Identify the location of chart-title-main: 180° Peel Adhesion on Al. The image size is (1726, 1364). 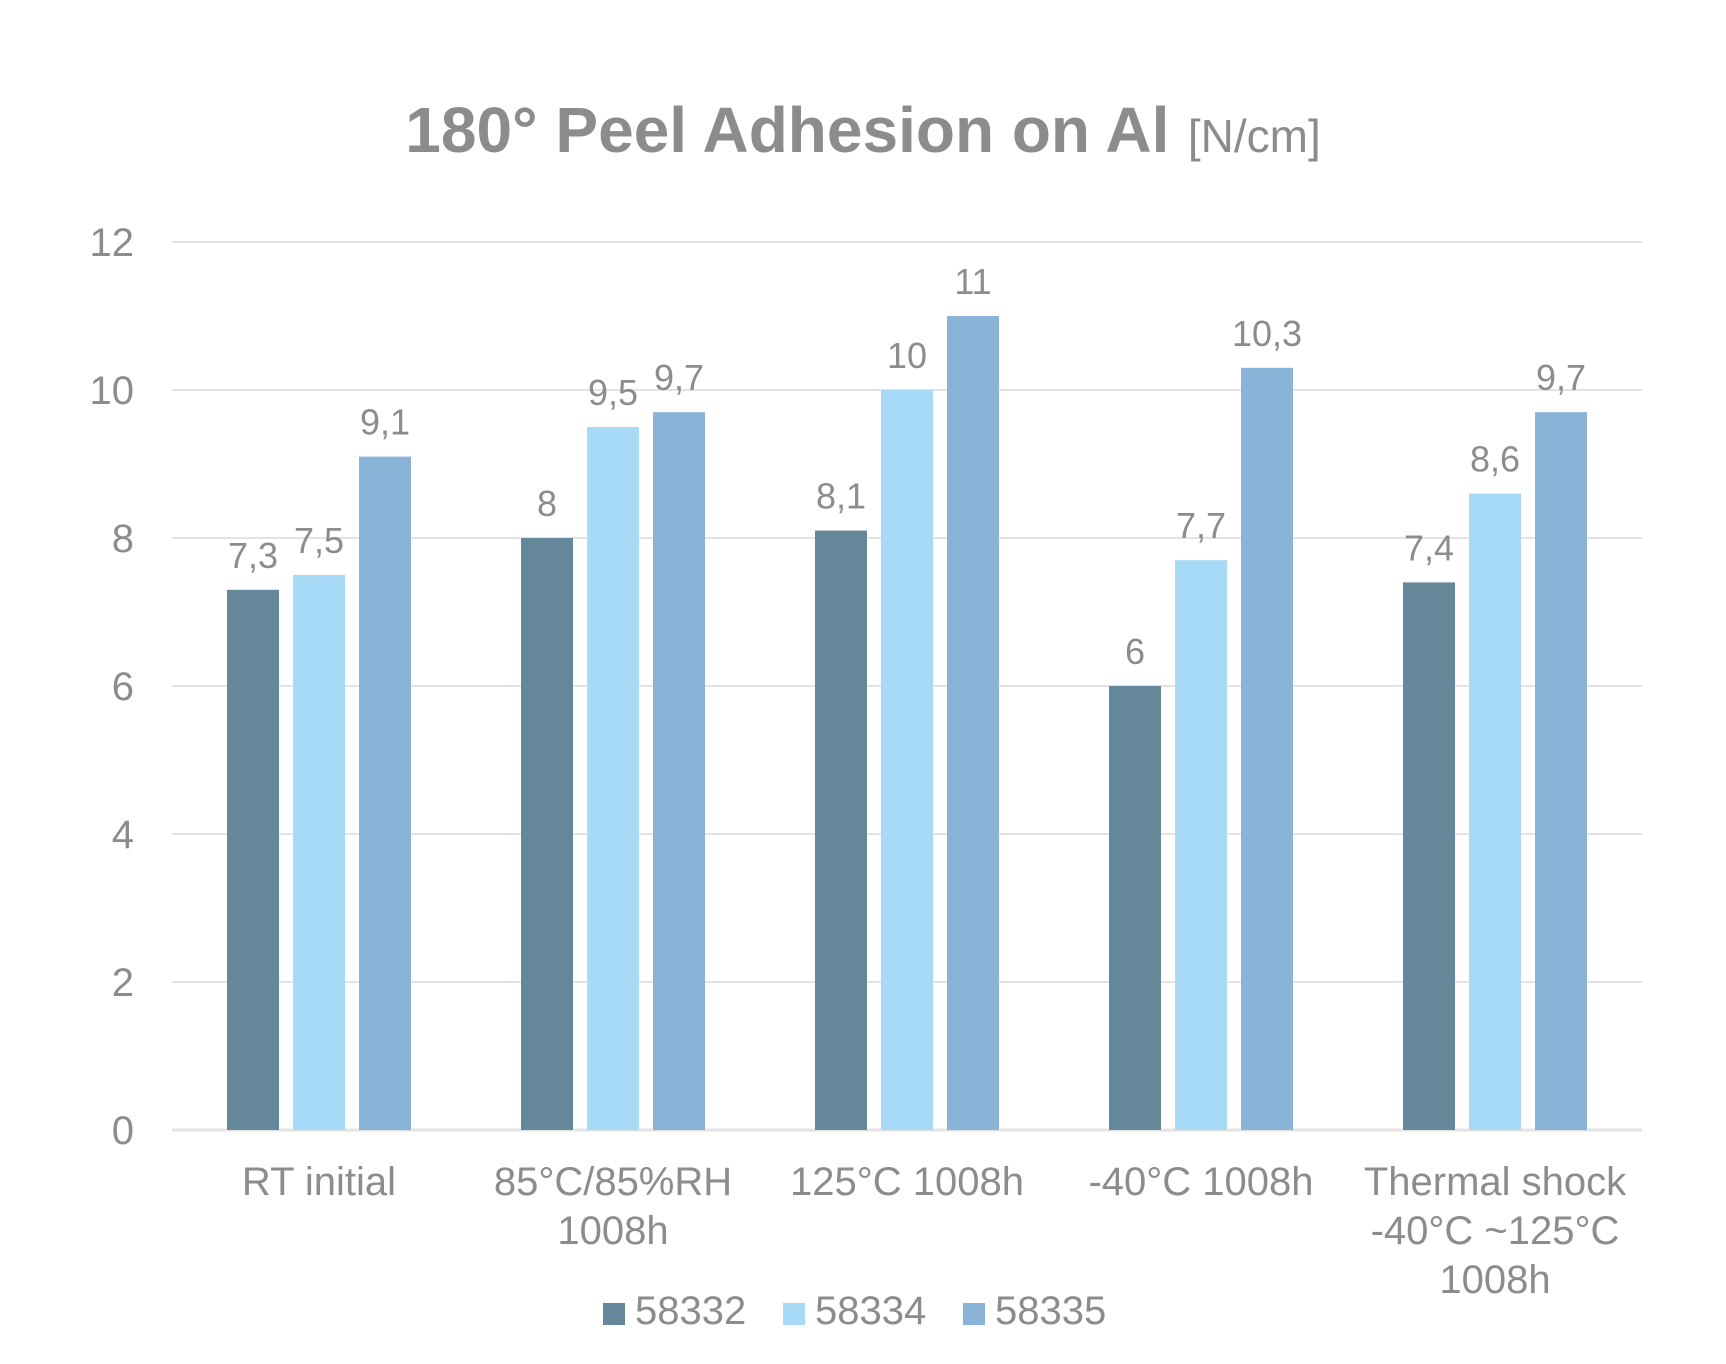
(787, 130).